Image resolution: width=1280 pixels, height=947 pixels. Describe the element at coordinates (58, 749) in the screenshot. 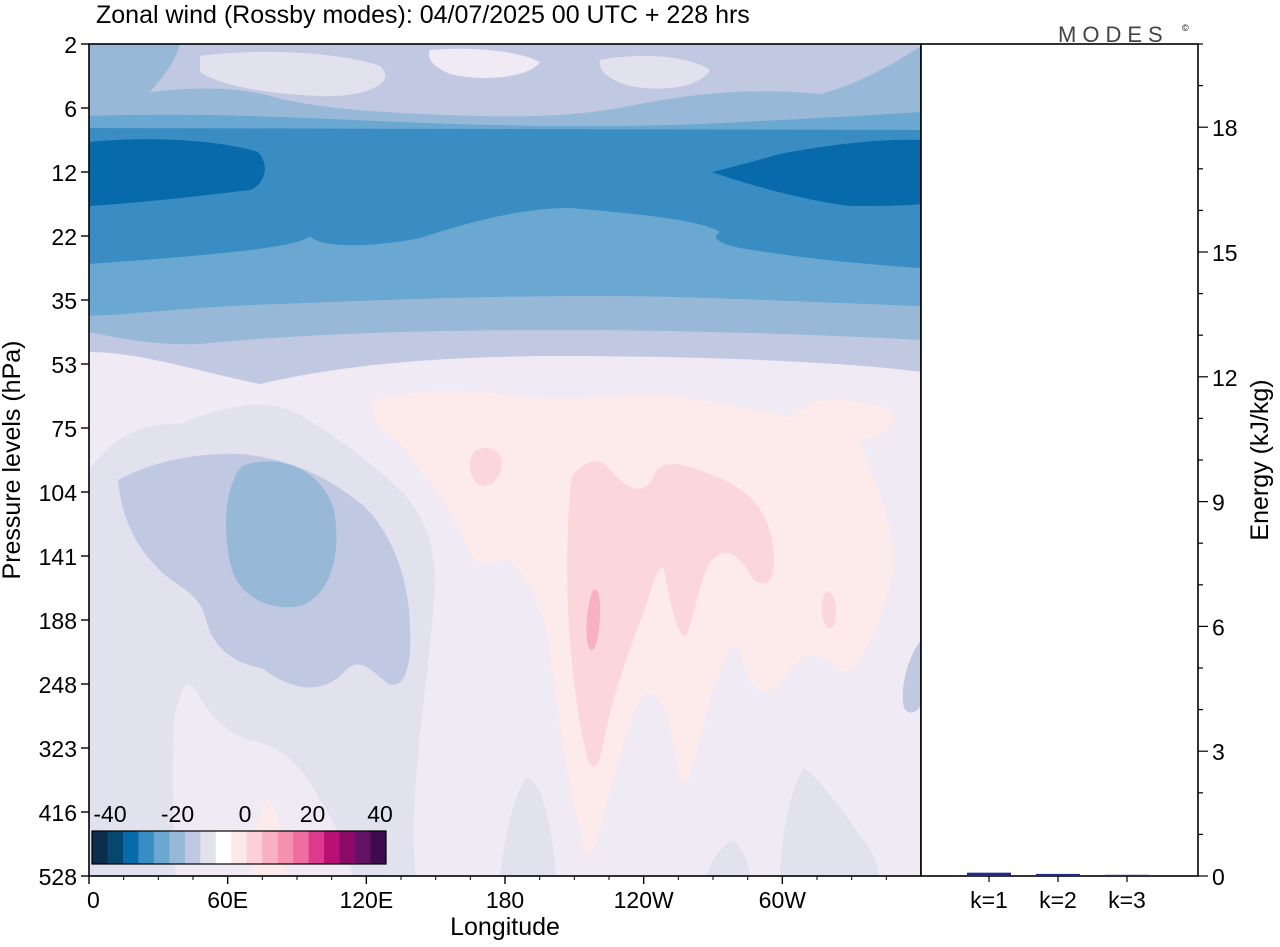

I see `y-tick-label: 323` at that location.